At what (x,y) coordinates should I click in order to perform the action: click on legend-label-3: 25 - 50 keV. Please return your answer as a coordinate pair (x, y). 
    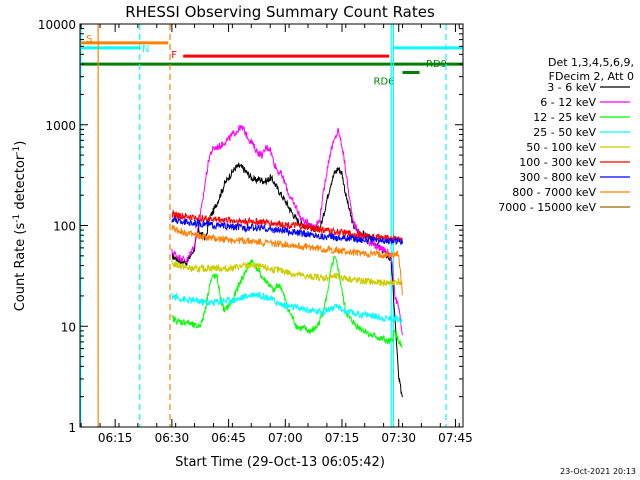
    Looking at the image, I should click on (564, 132).